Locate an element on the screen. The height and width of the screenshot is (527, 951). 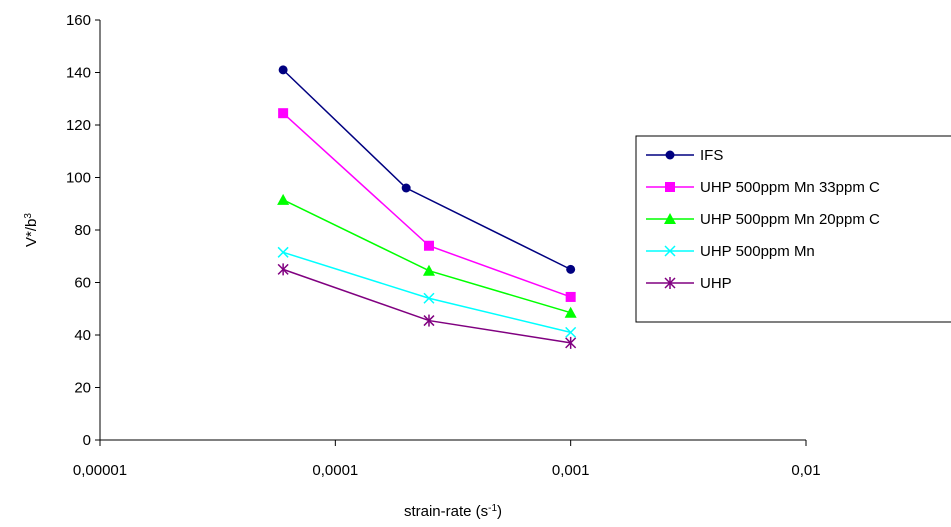
x-ticks: 0,00001 0,0001 0,001 0,01 is located at coordinates (447, 459).